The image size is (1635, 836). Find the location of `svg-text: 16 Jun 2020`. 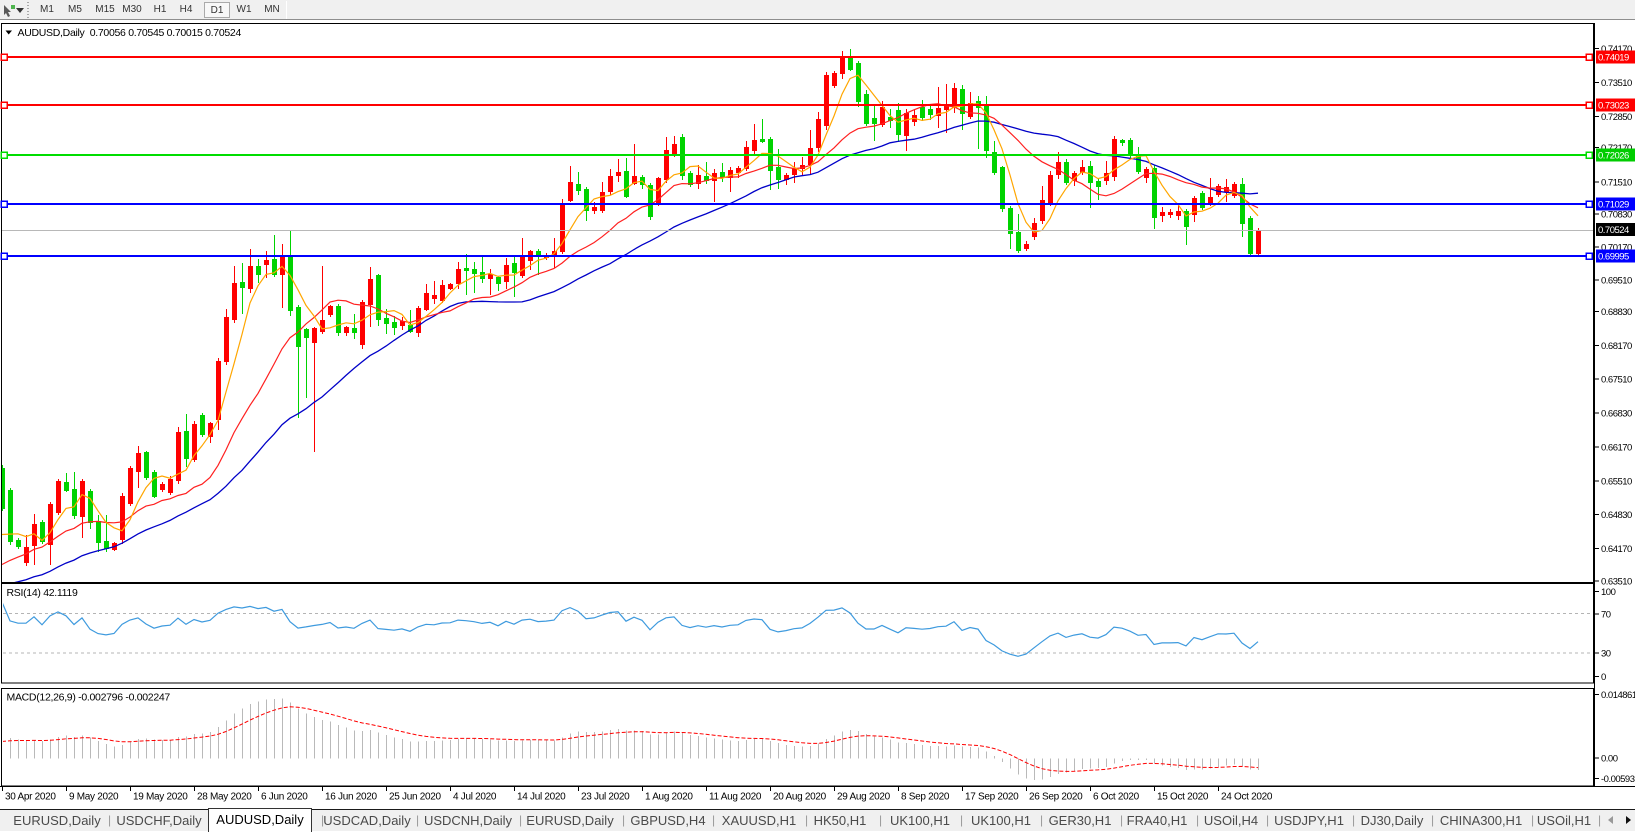

svg-text: 16 Jun 2020 is located at coordinates (351, 797).